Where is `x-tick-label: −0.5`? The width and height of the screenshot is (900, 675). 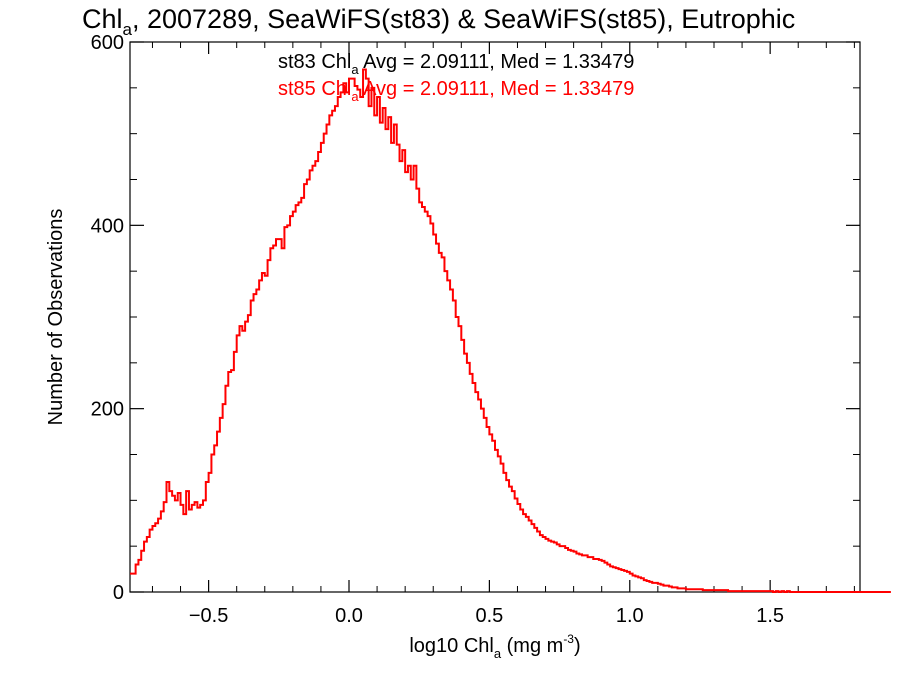 x-tick-label: −0.5 is located at coordinates (208, 616).